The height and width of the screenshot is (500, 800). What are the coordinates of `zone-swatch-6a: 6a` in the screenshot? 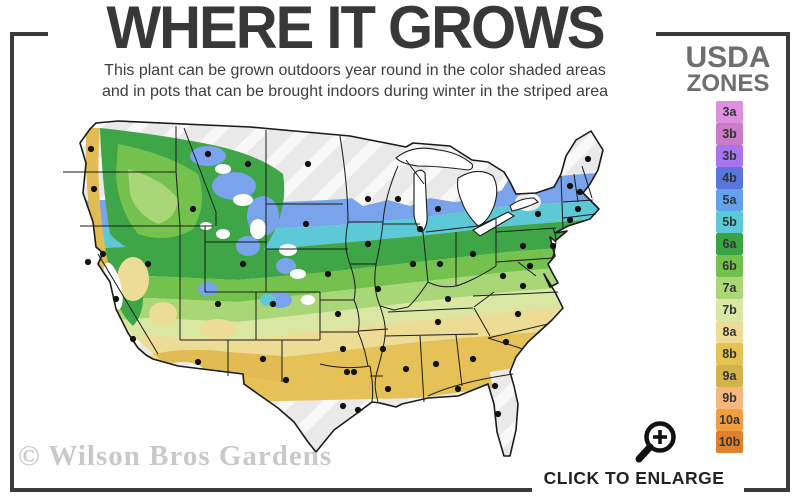 It's located at (729, 244).